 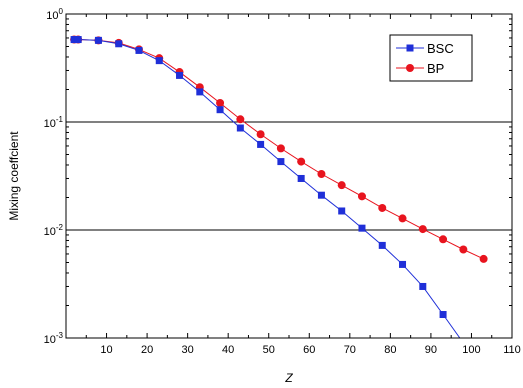 I want to click on legend-label-bp: BP, so click(x=435, y=68).